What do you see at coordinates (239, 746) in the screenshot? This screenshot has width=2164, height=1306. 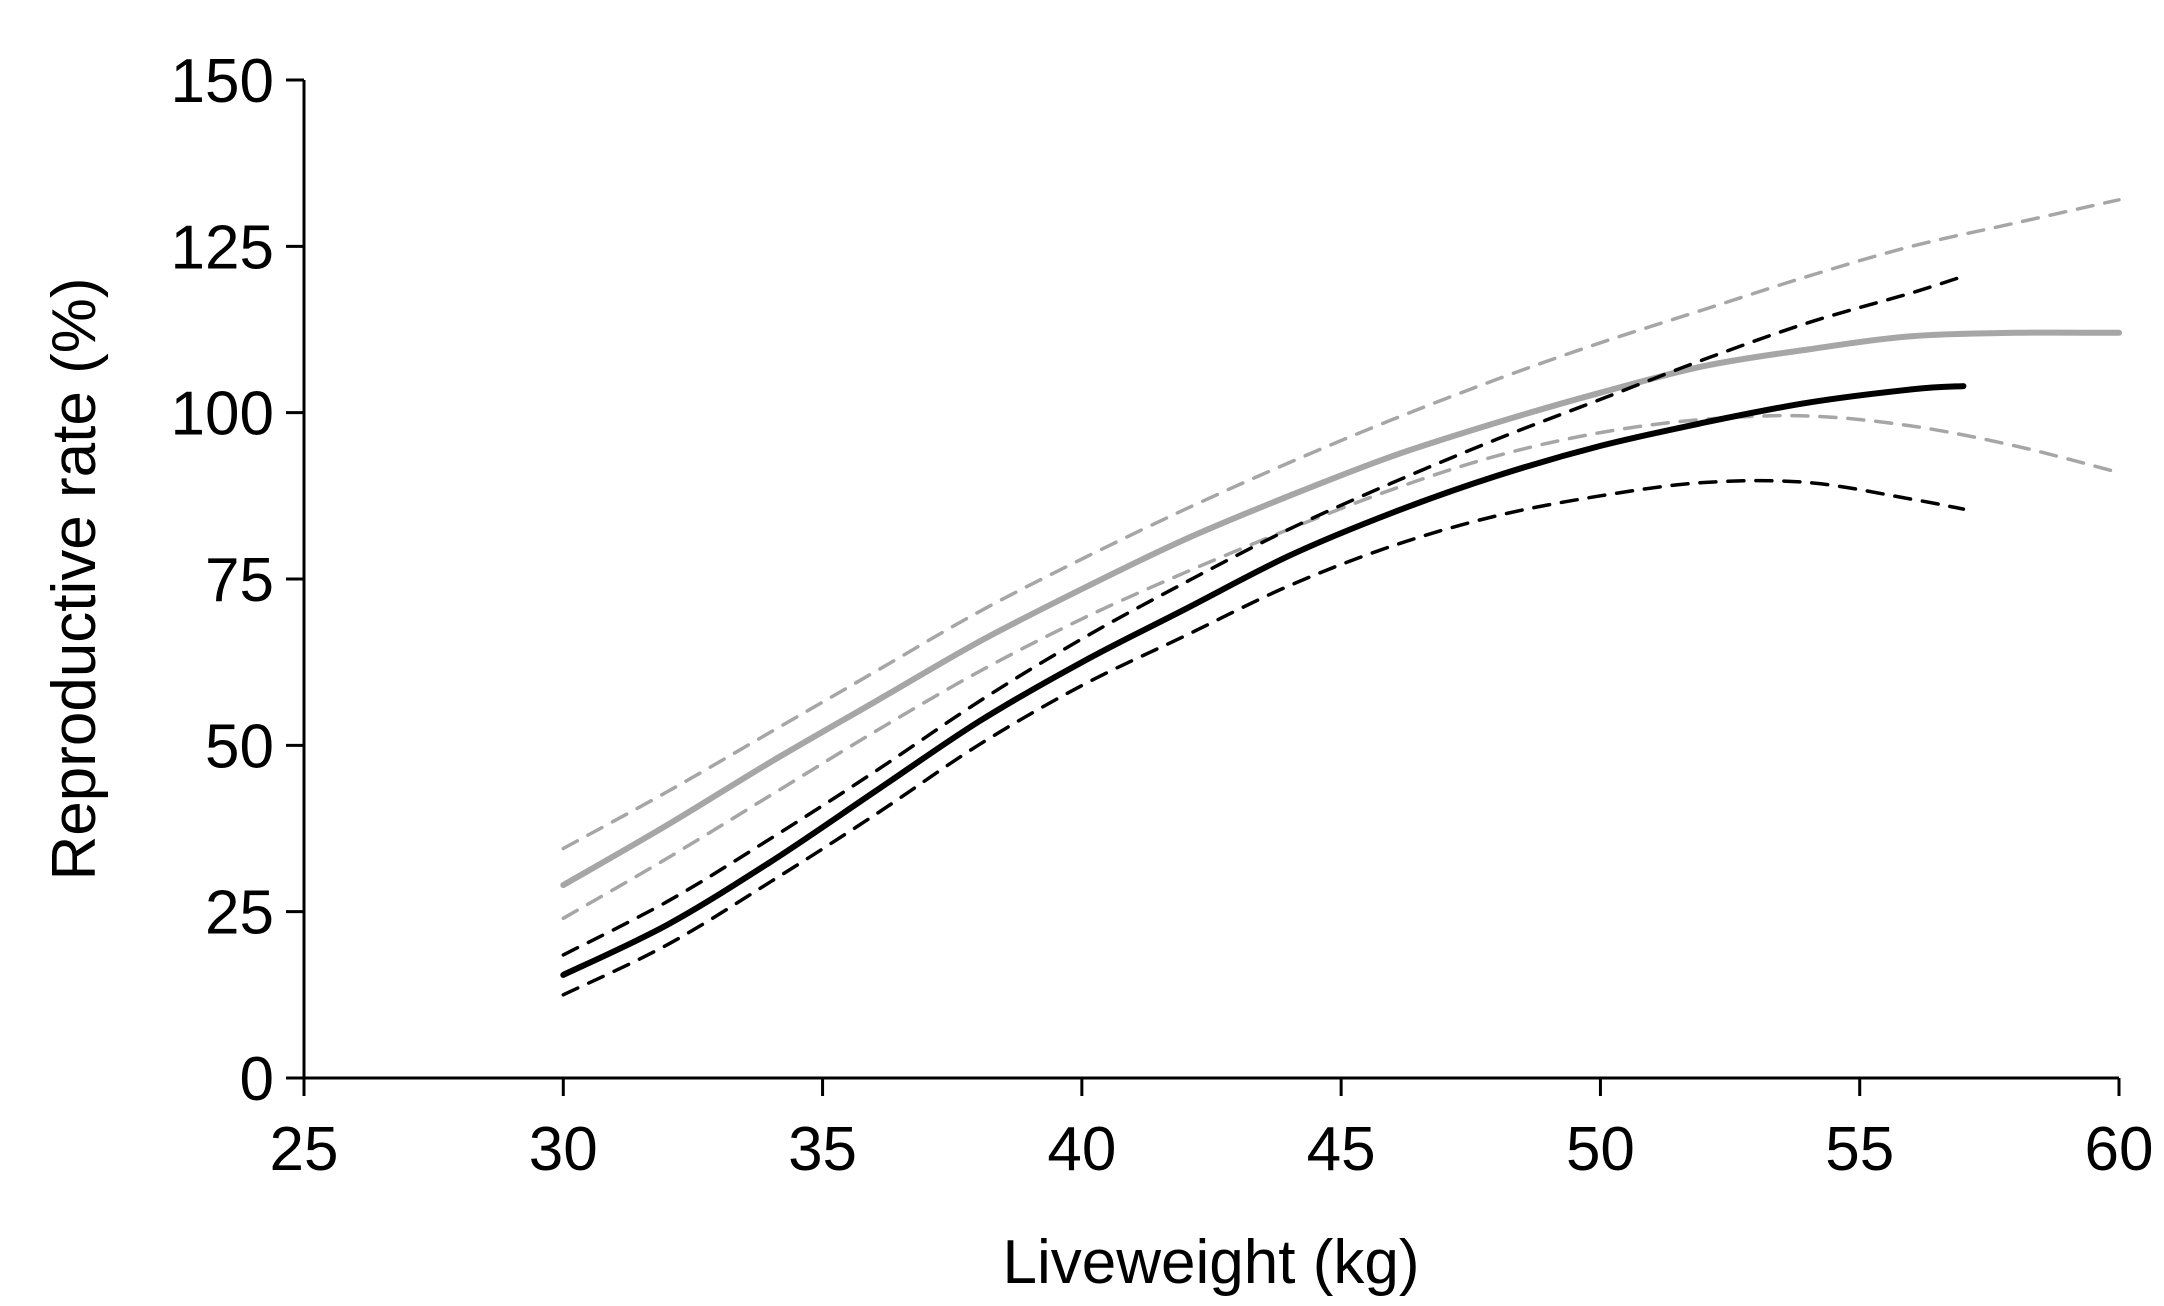 I see `y-tick-label: 50` at bounding box center [239, 746].